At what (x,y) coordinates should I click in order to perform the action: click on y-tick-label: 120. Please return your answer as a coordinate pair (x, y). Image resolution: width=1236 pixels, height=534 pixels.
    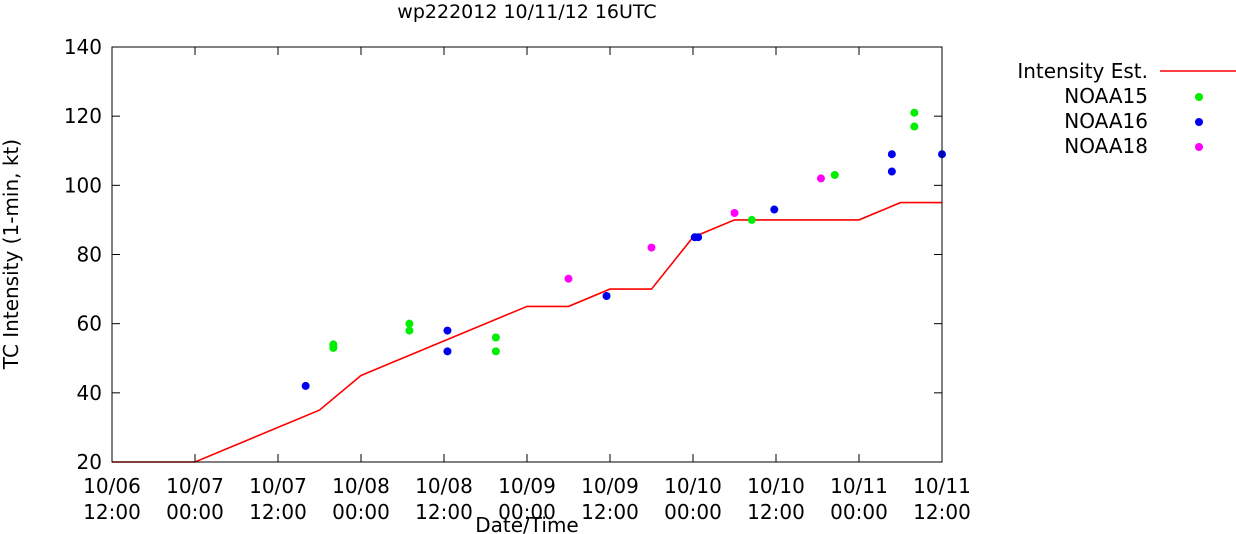
    Looking at the image, I should click on (83, 116).